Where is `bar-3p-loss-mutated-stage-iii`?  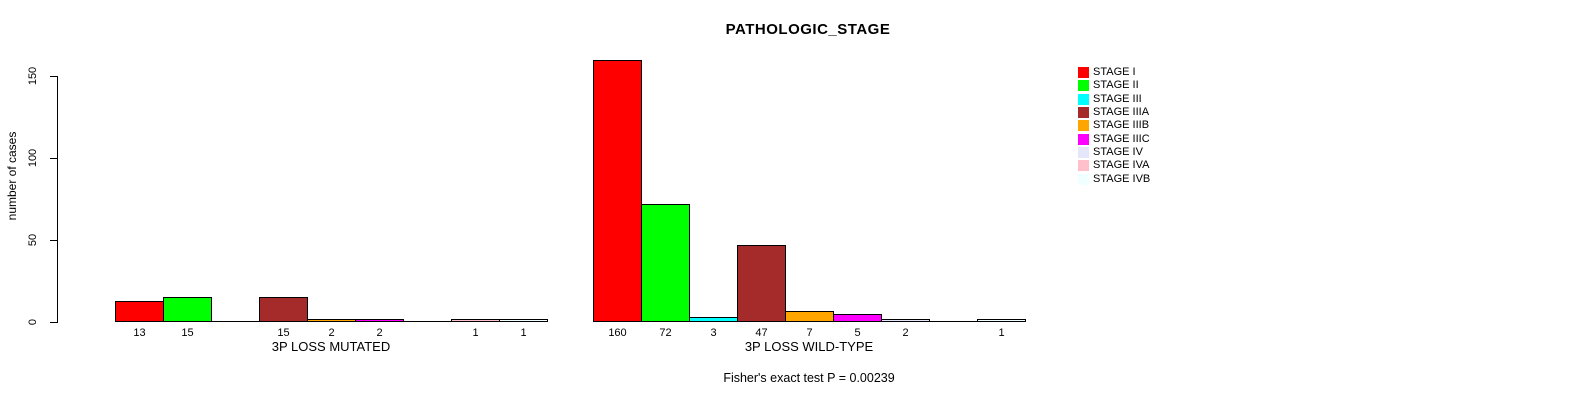
bar-3p-loss-mutated-stage-iii is located at coordinates (235, 321).